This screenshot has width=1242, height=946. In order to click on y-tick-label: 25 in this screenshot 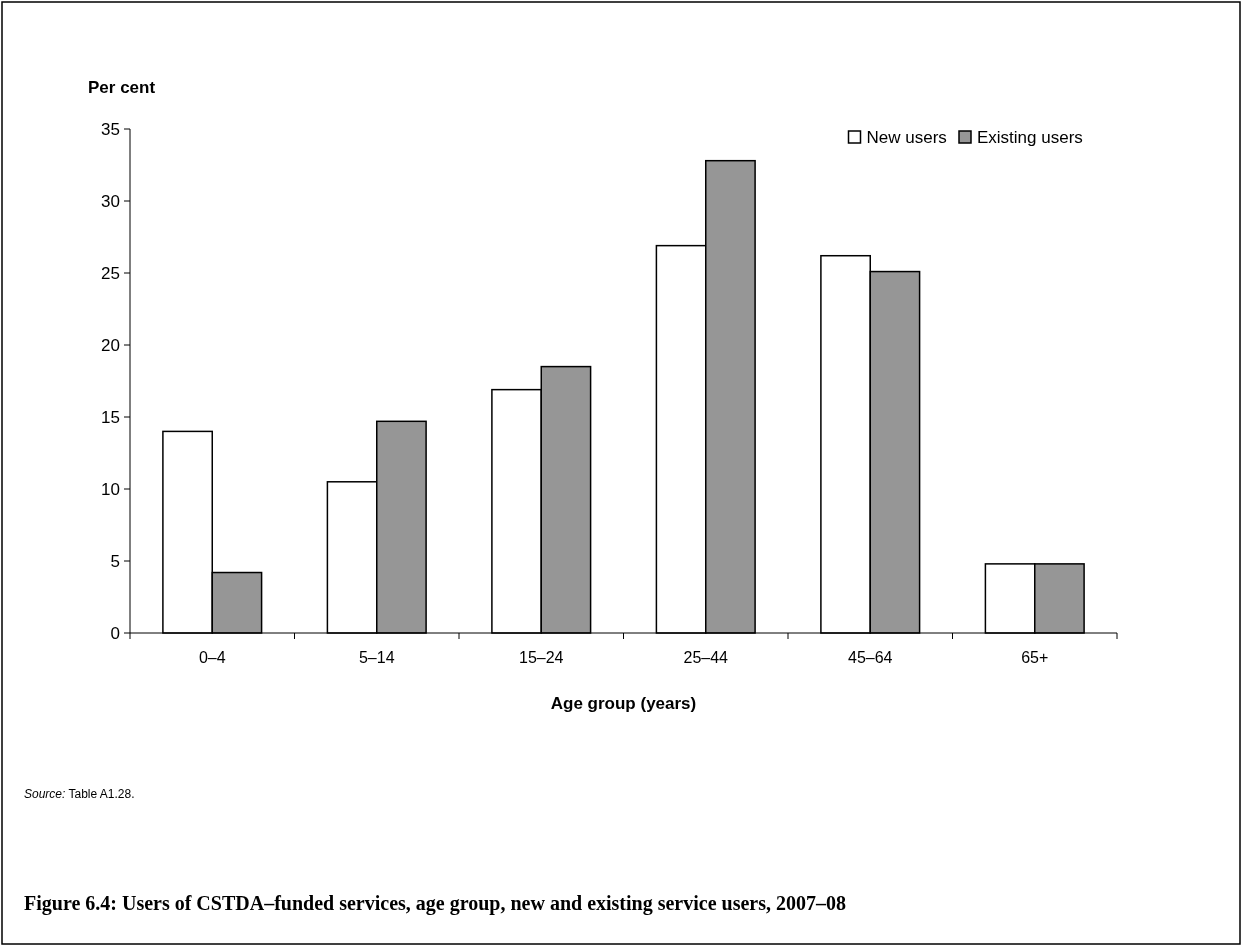, I will do `click(110, 273)`.